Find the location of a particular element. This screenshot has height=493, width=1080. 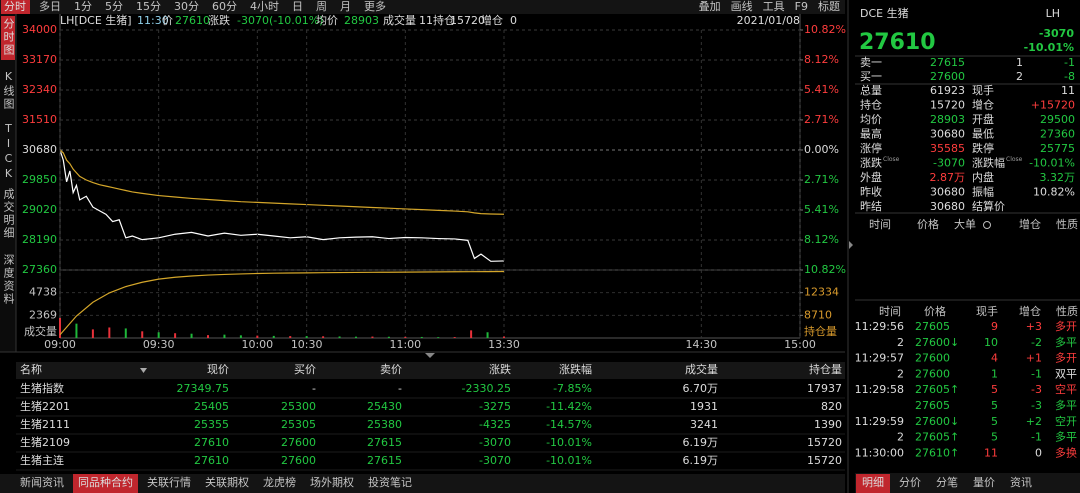

settings-icon is located at coordinates (987, 225).